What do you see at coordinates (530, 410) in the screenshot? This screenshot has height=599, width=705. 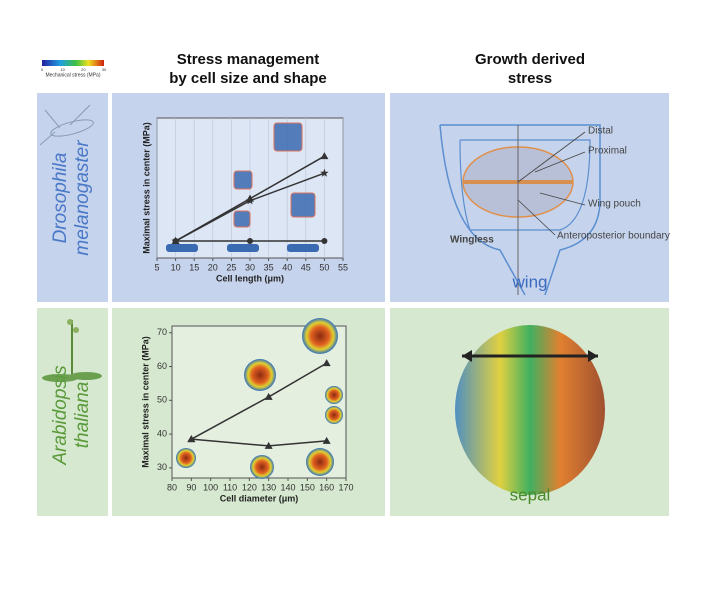 I see `sepal-image` at bounding box center [530, 410].